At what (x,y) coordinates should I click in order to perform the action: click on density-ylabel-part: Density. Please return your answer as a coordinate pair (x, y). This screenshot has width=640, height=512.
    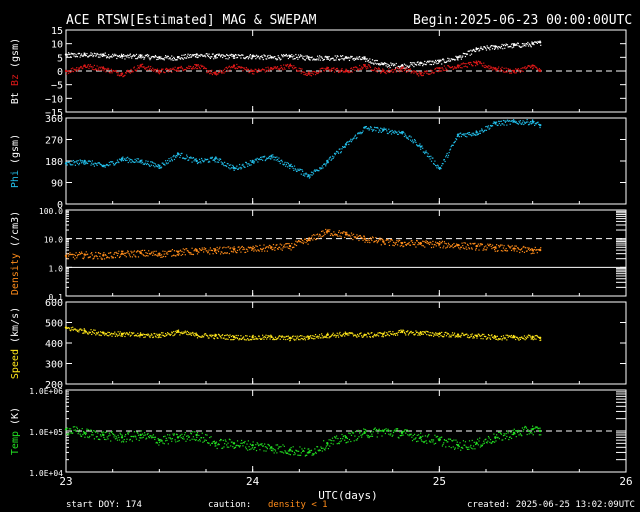
    Looking at the image, I should click on (15, 274).